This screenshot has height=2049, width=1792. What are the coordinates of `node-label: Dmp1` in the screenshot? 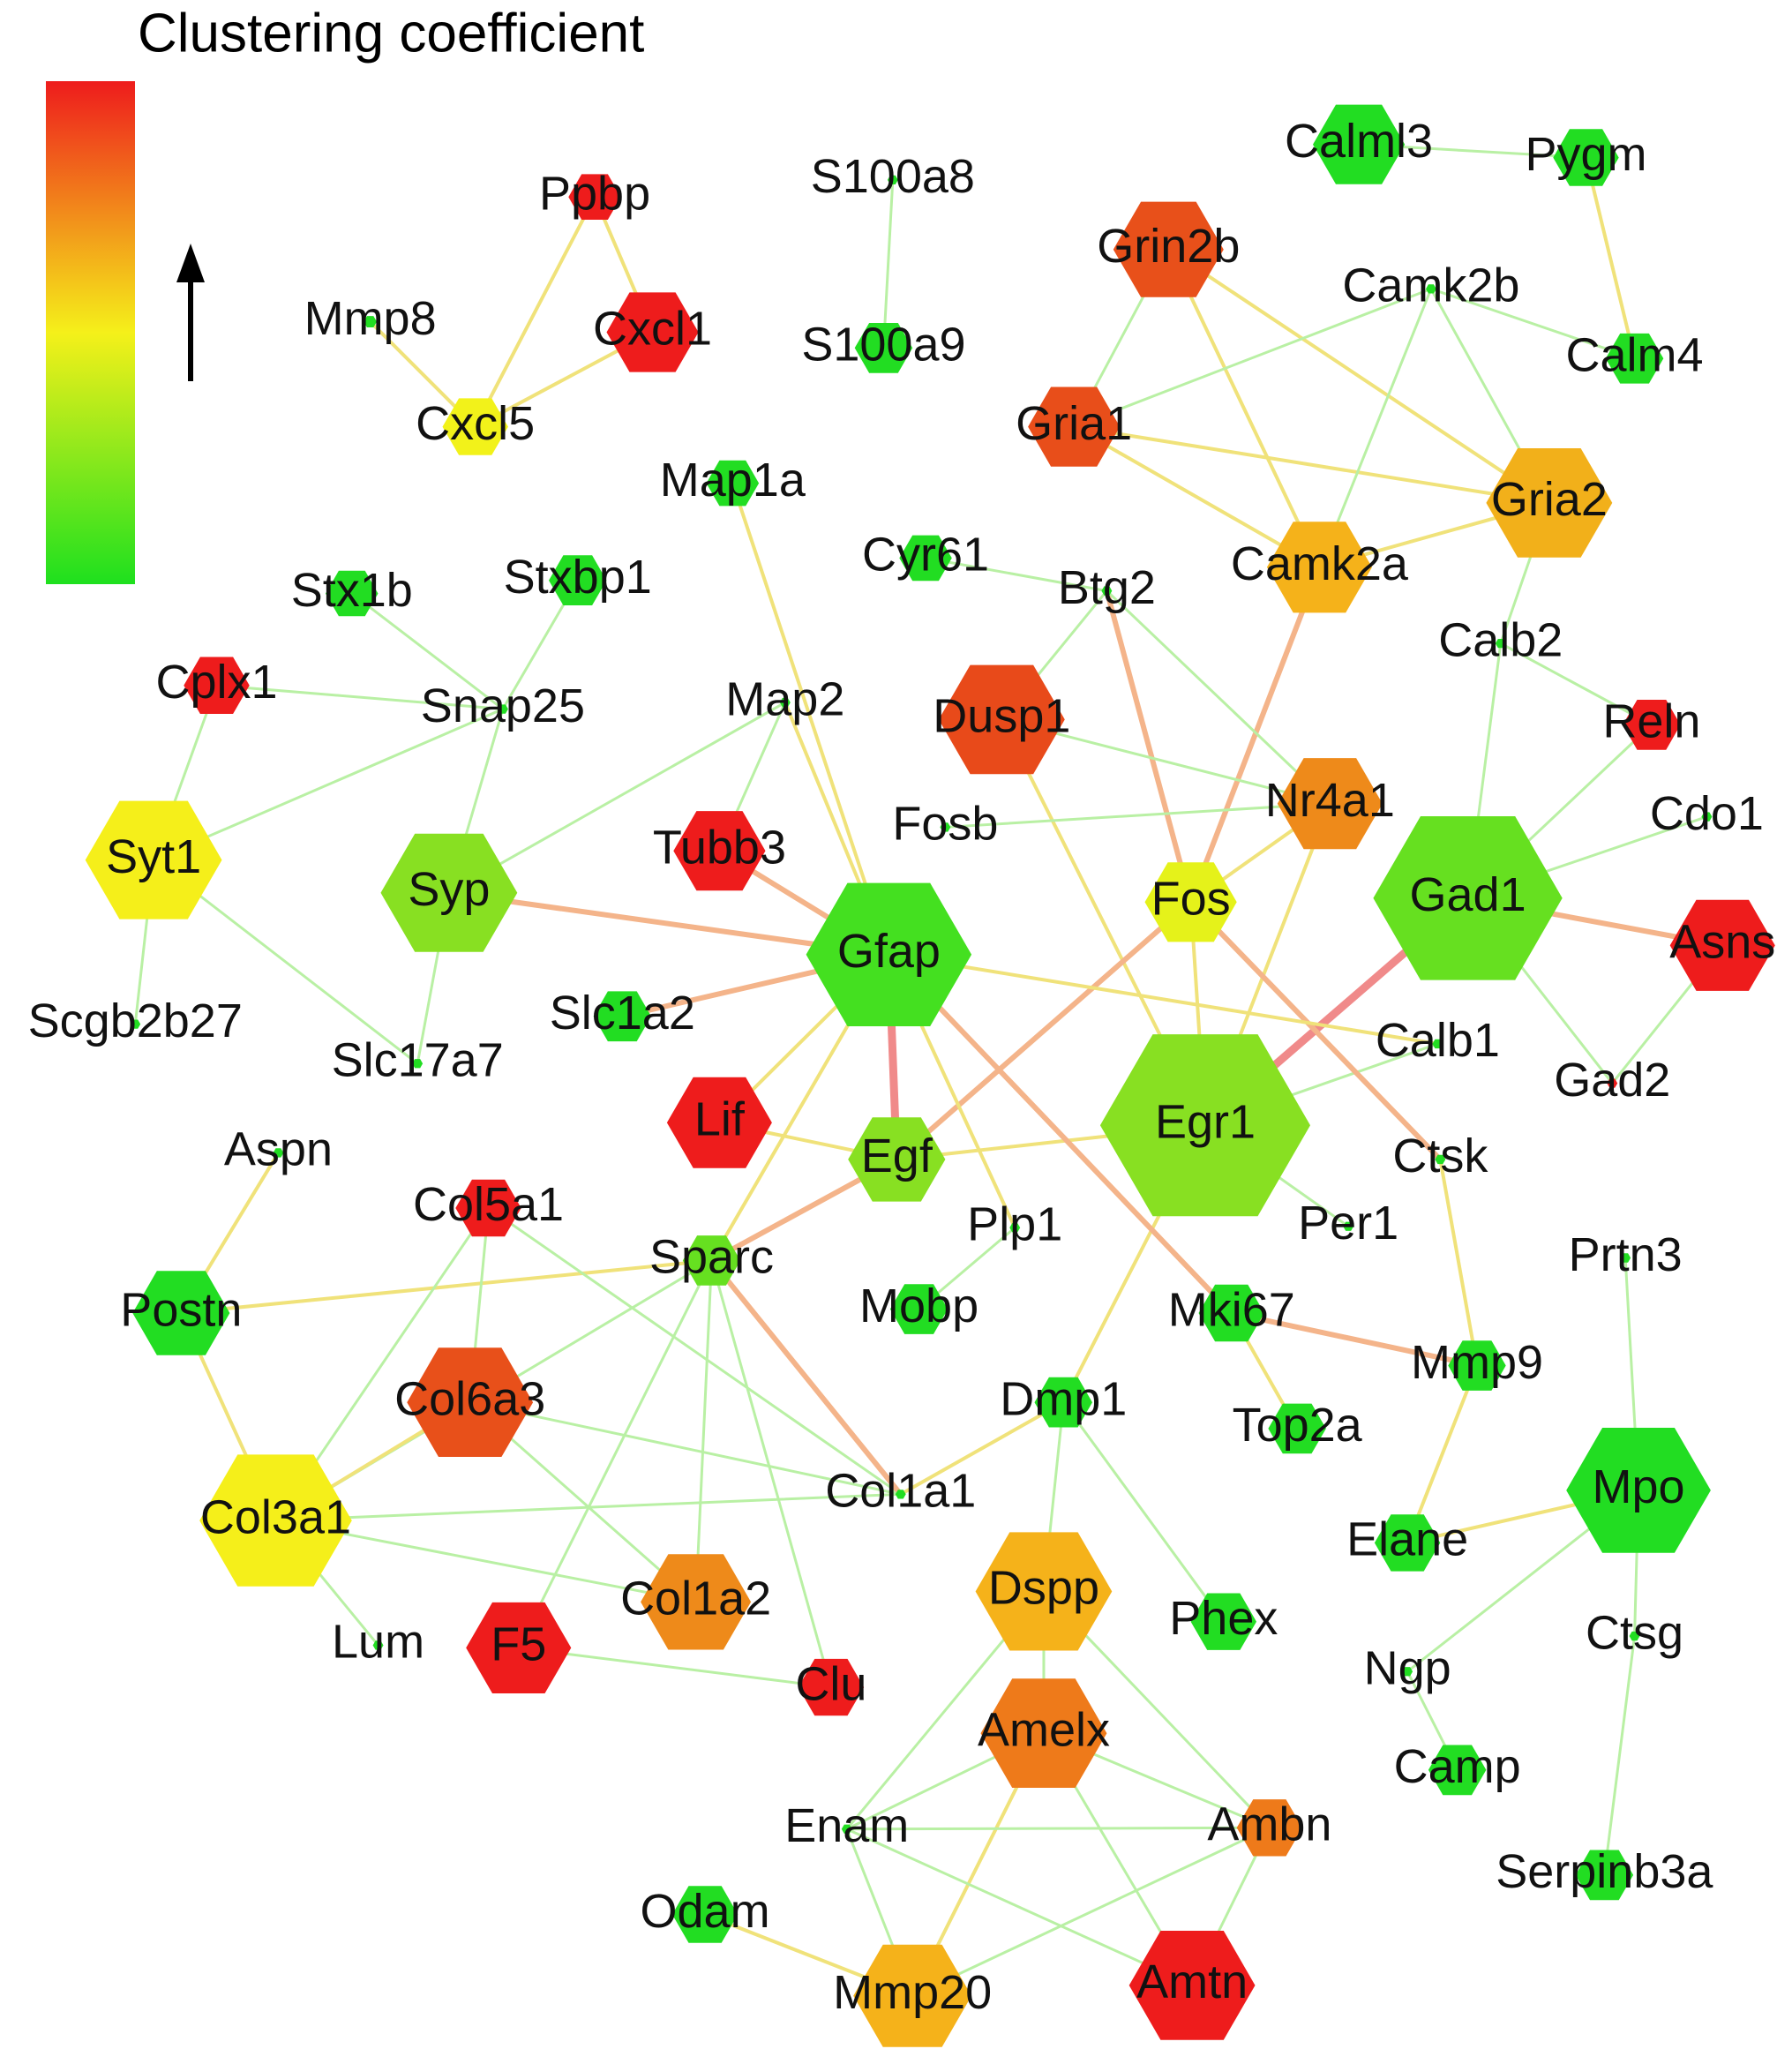 It's located at (1063, 1398).